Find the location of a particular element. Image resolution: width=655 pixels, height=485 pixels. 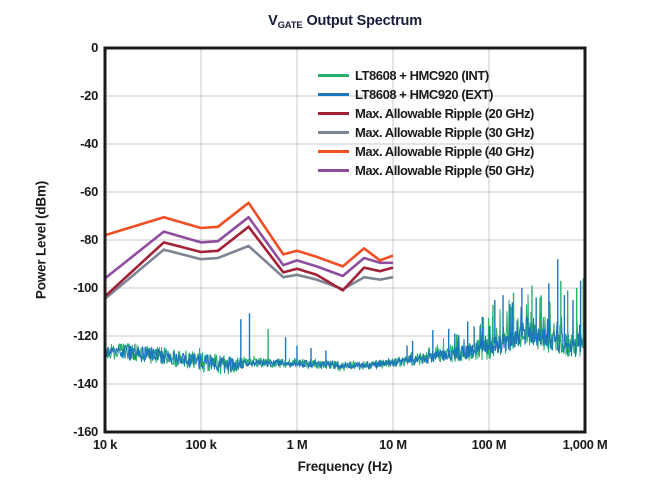

x-tick-label: 1 M is located at coordinates (297, 444).